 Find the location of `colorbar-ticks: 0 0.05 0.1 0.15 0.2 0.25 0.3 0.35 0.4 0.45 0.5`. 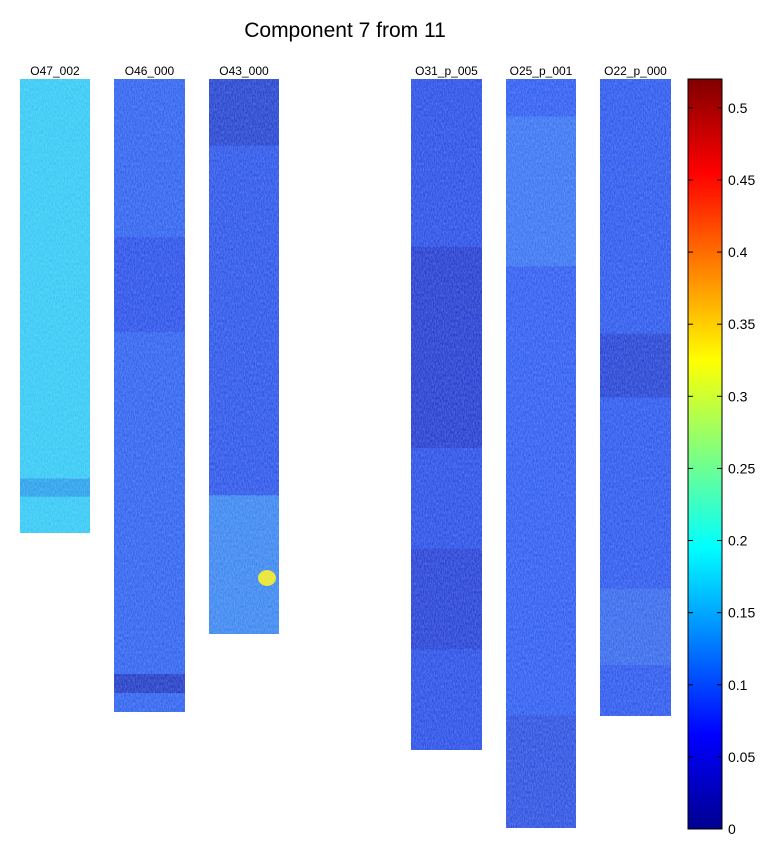

colorbar-ticks: 0 0.05 0.1 0.15 0.2 0.25 0.3 0.35 0.4 0.45 0.5 is located at coordinates (721, 468).